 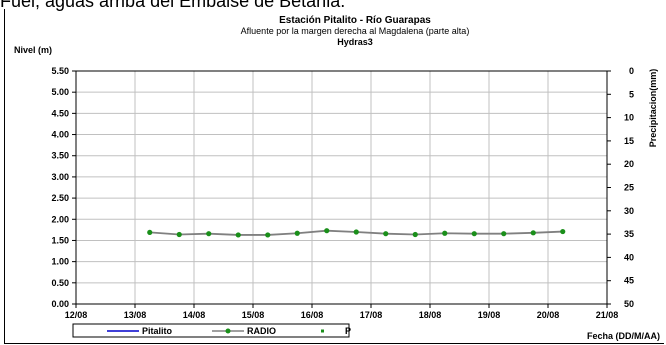 What do you see at coordinates (60, 262) in the screenshot?
I see `y-tick-label: 1.00` at bounding box center [60, 262].